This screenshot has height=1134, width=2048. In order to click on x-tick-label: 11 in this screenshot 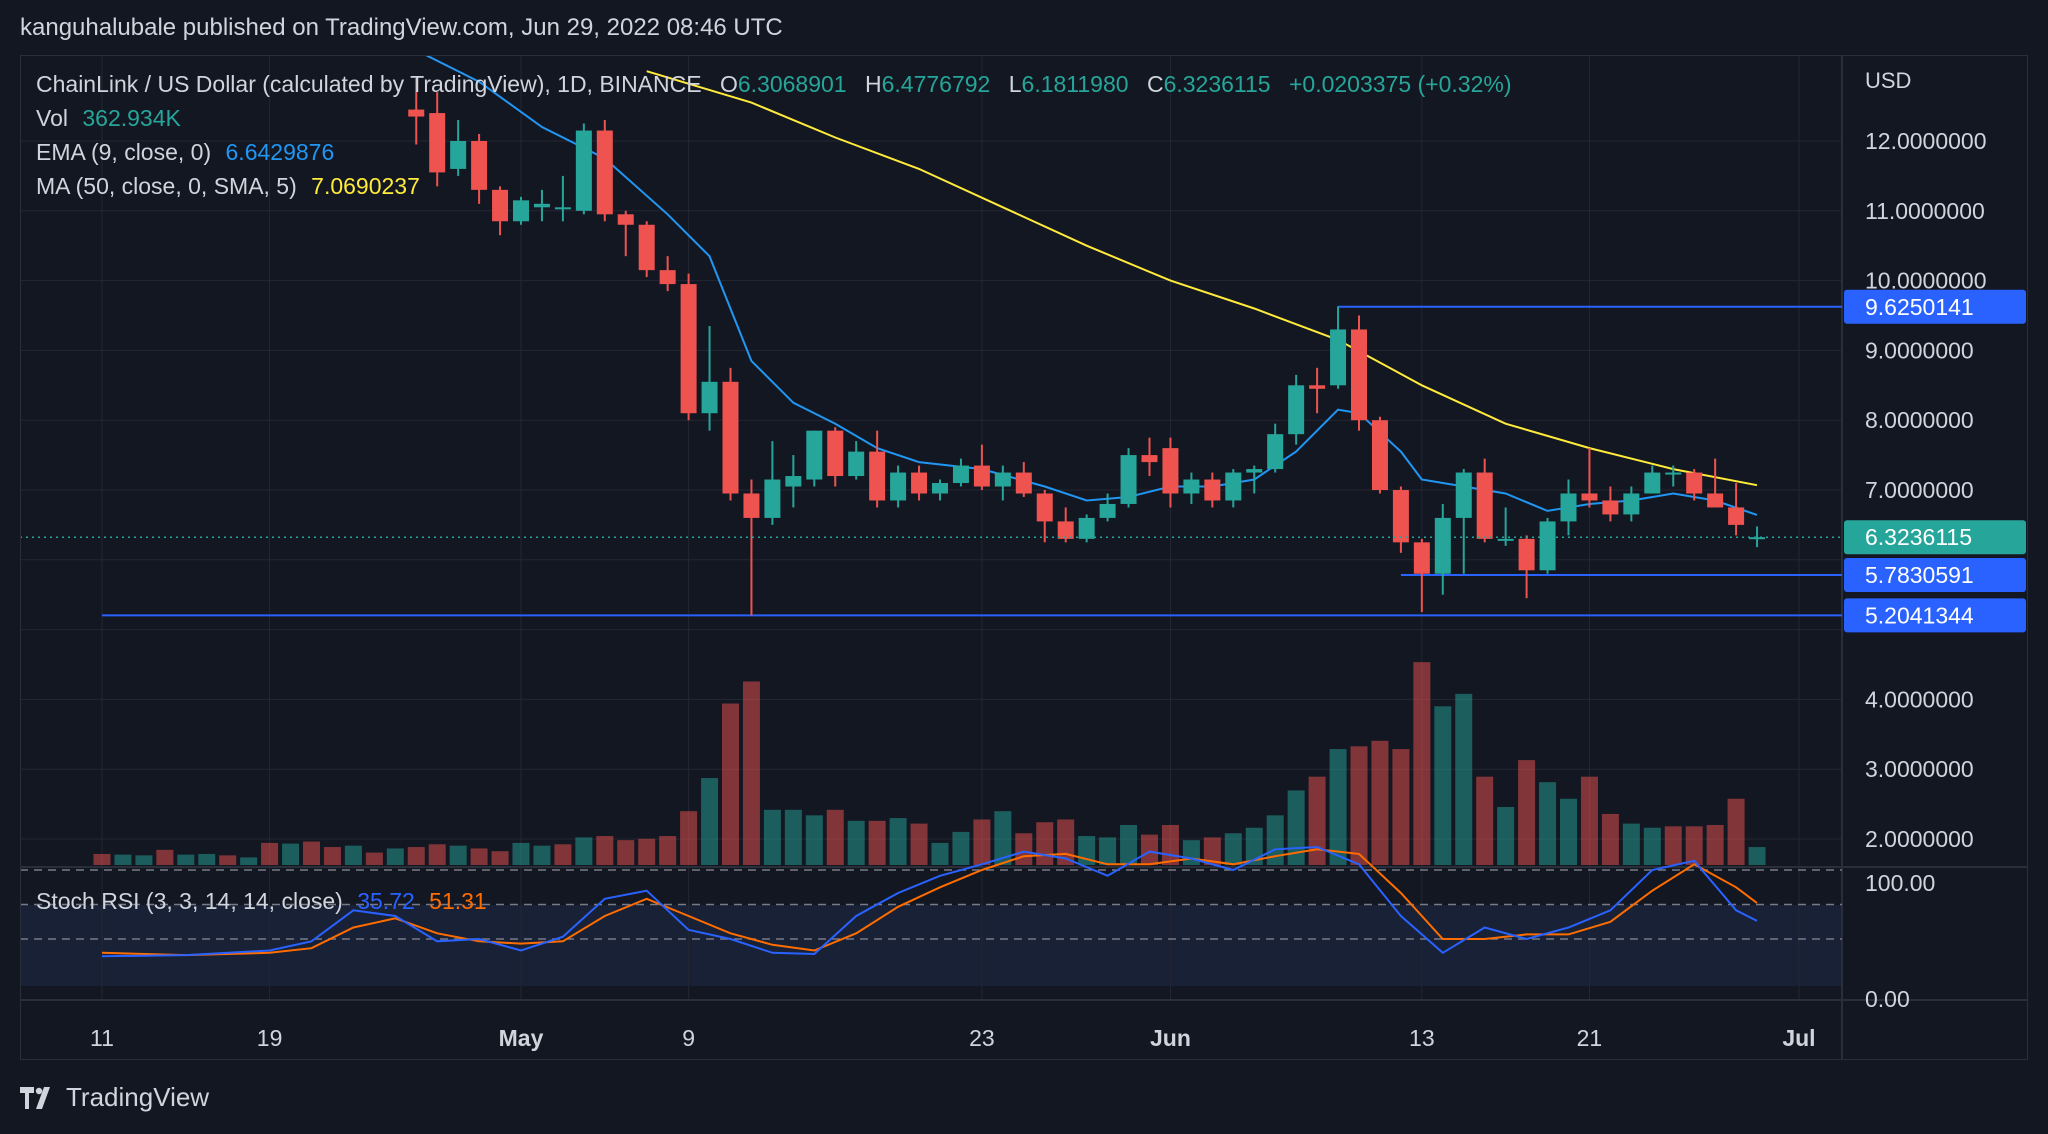, I will do `click(102, 1038)`.